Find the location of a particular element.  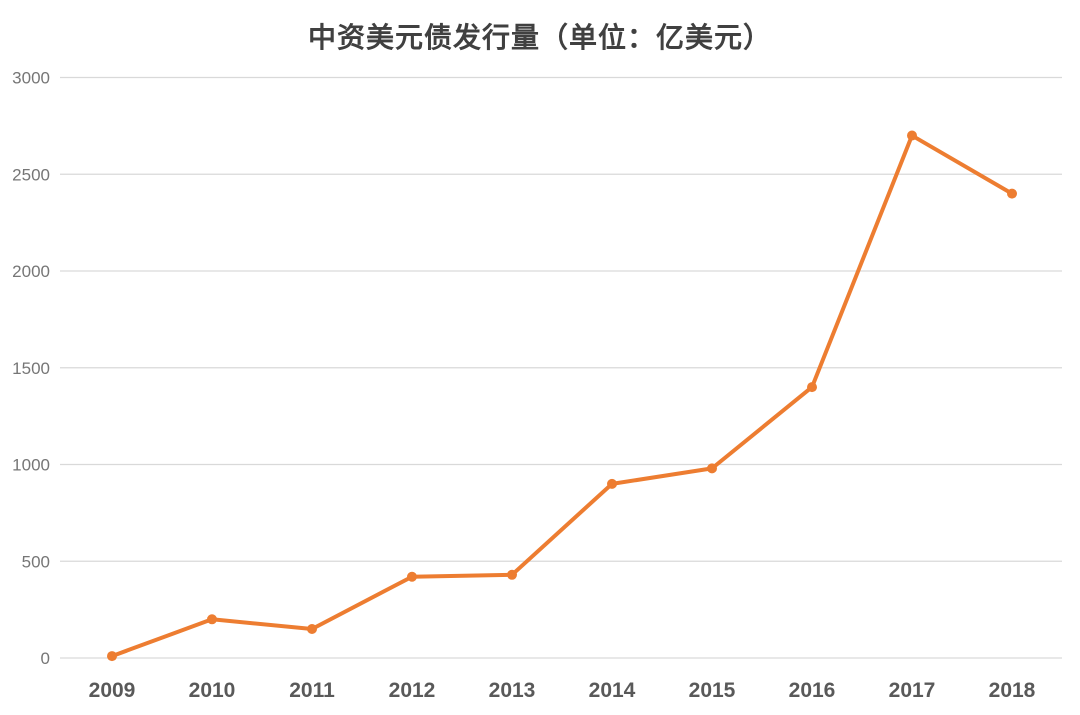

y-tick-label: 1500 is located at coordinates (31, 368).